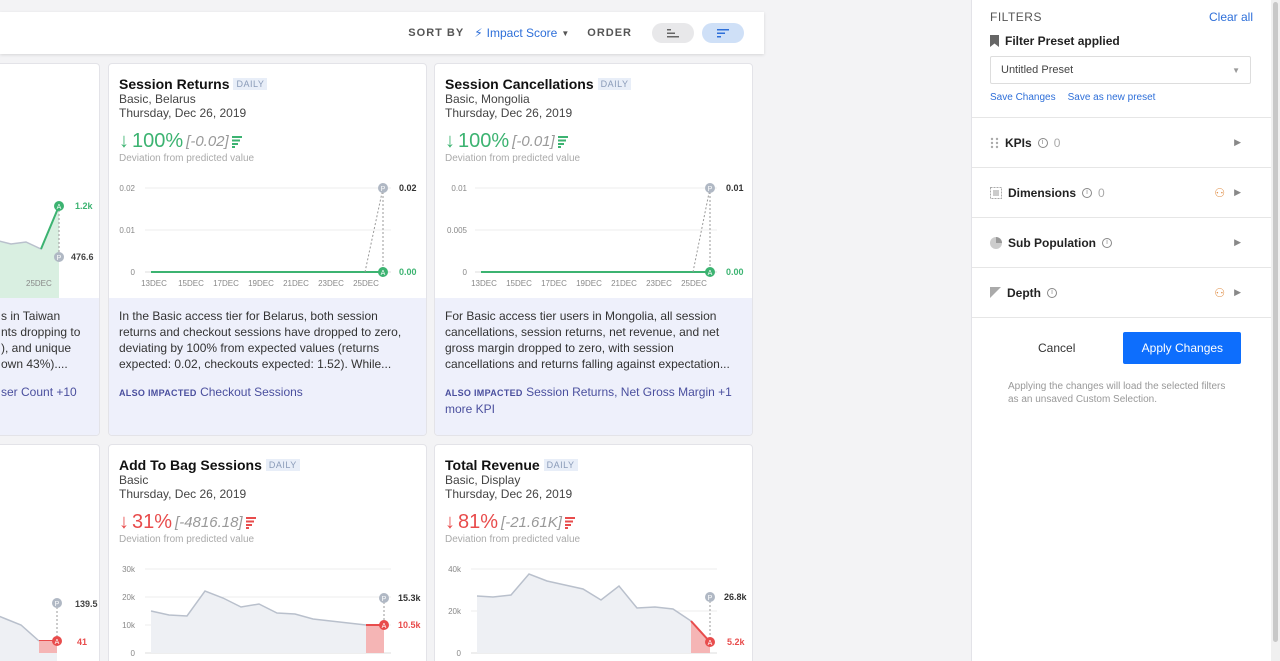 The height and width of the screenshot is (661, 1280). I want to click on order-ascending-button, so click(673, 33).